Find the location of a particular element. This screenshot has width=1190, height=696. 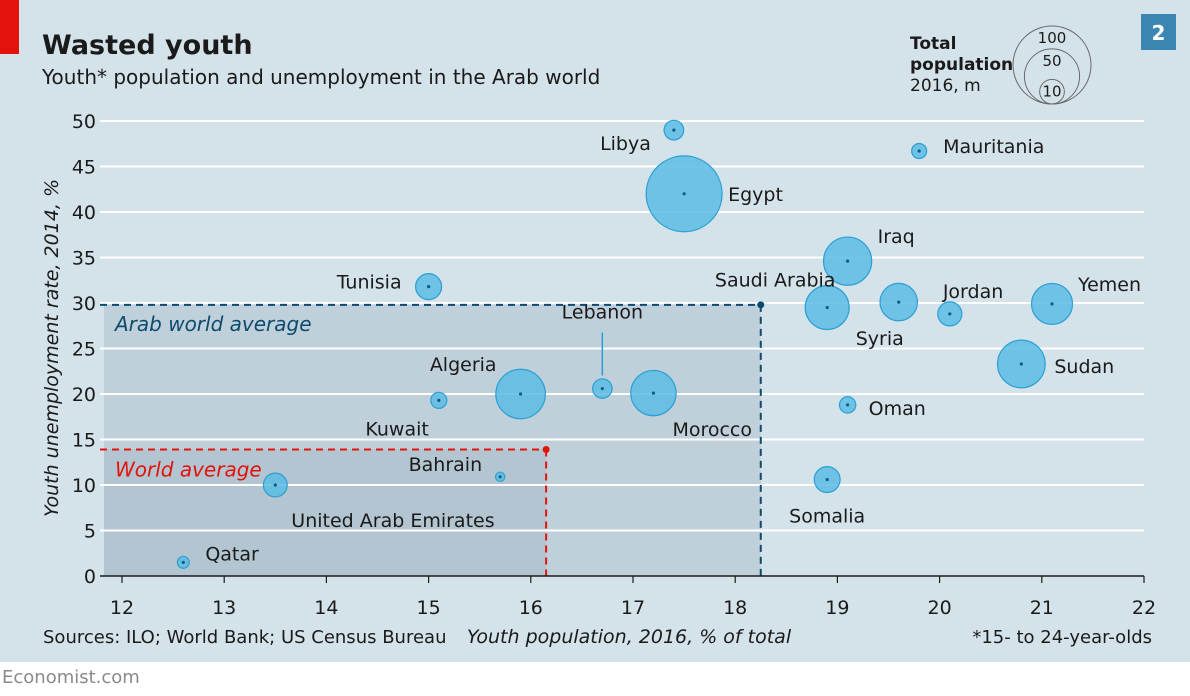

y-tick-30: 30 is located at coordinates (84, 304).